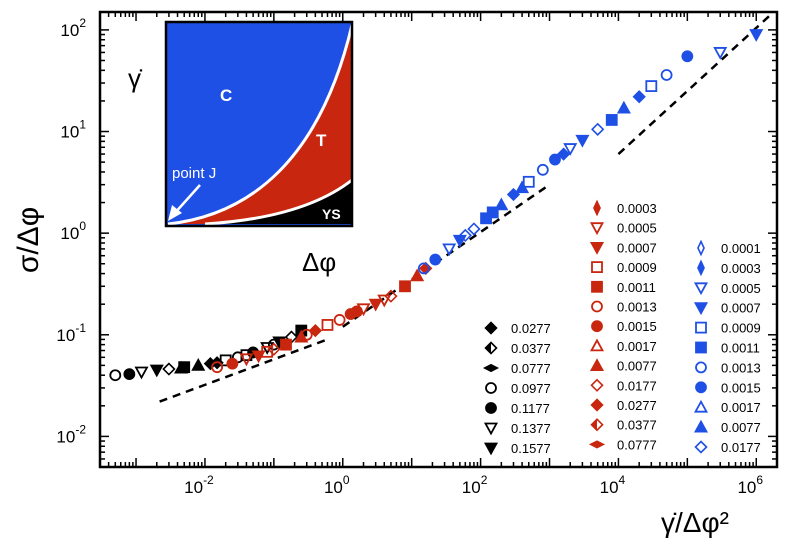  I want to click on y-tick-label: 10², so click(73, 28).